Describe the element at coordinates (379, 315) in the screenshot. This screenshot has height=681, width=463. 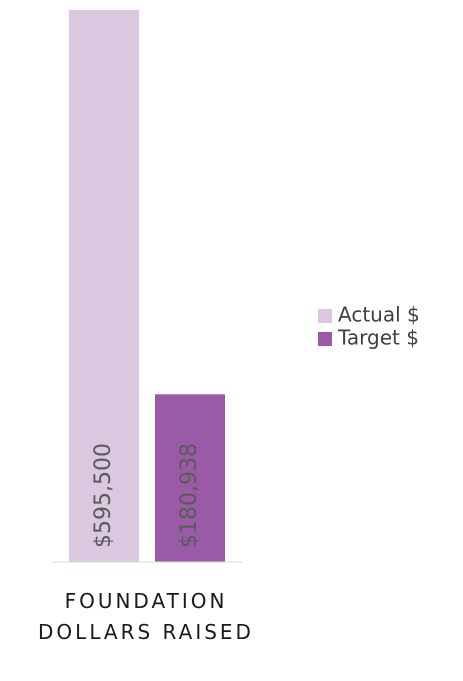
I see `legend-label: Actual $` at that location.